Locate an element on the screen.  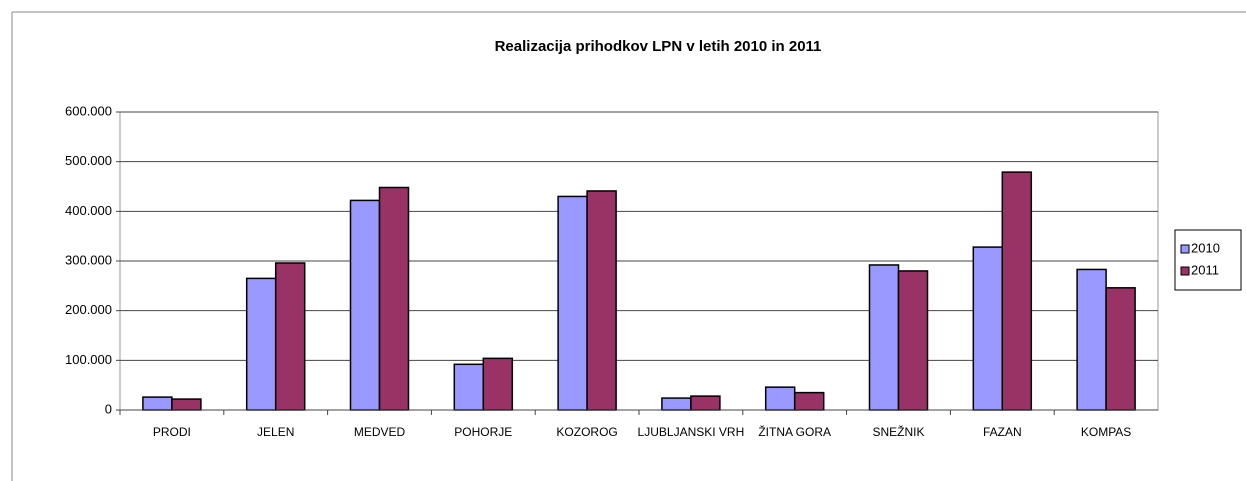
x-tick-label: LJUBLJANSKI VRH is located at coordinates (691, 432).